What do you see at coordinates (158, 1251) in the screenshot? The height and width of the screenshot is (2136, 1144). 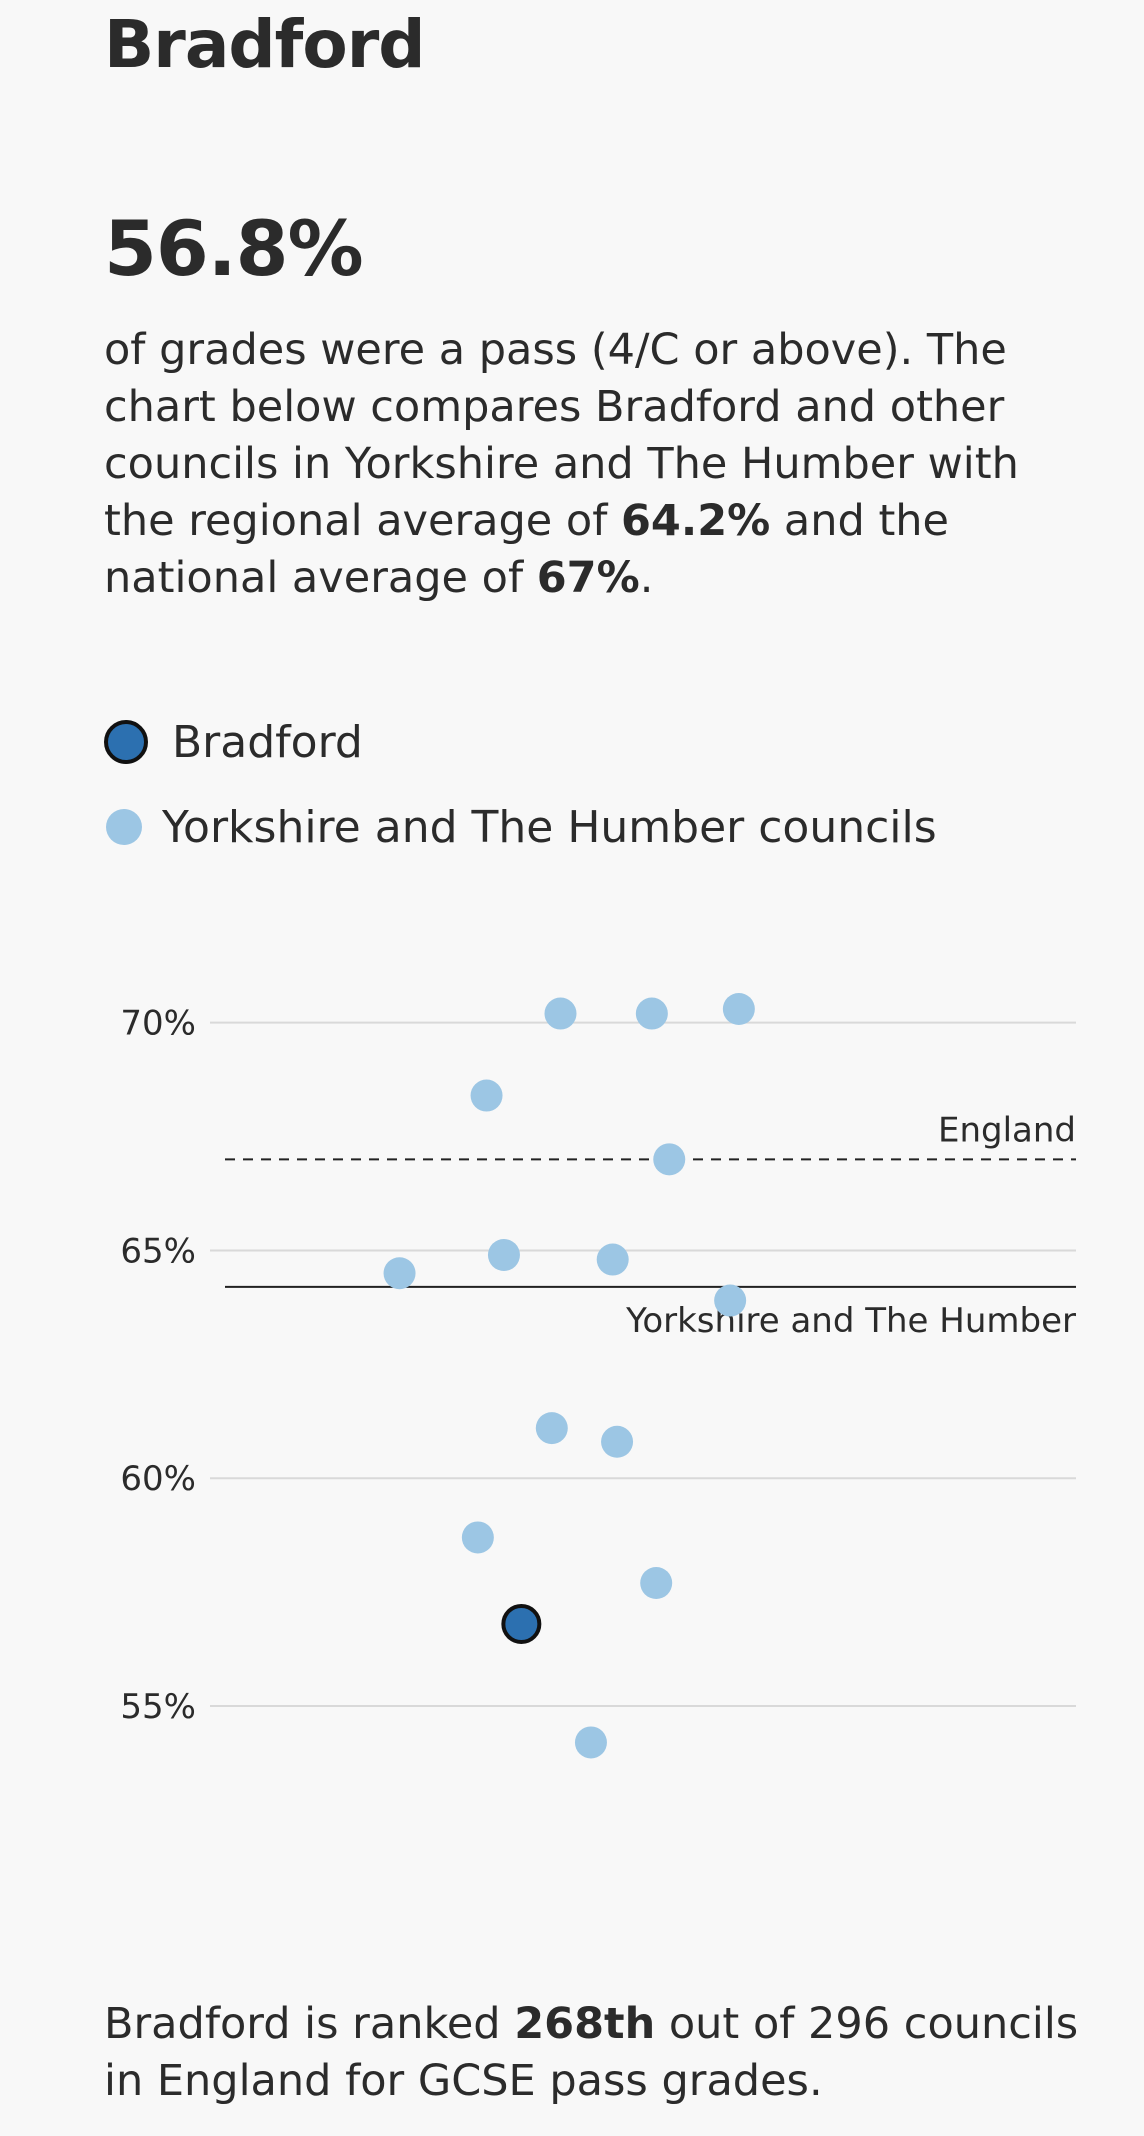 I see `y-tick-label-65: 65%` at bounding box center [158, 1251].